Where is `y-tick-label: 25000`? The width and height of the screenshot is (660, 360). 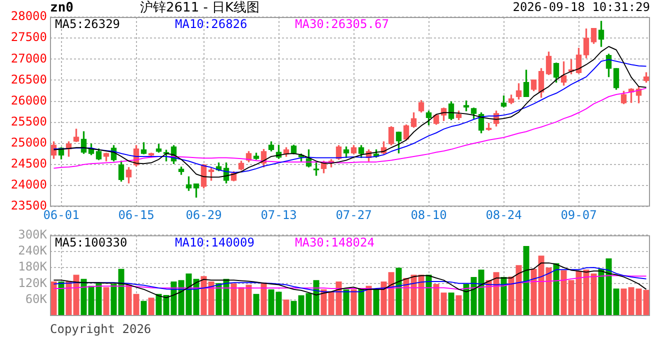
y-tick-label: 25000 is located at coordinates (28, 143).